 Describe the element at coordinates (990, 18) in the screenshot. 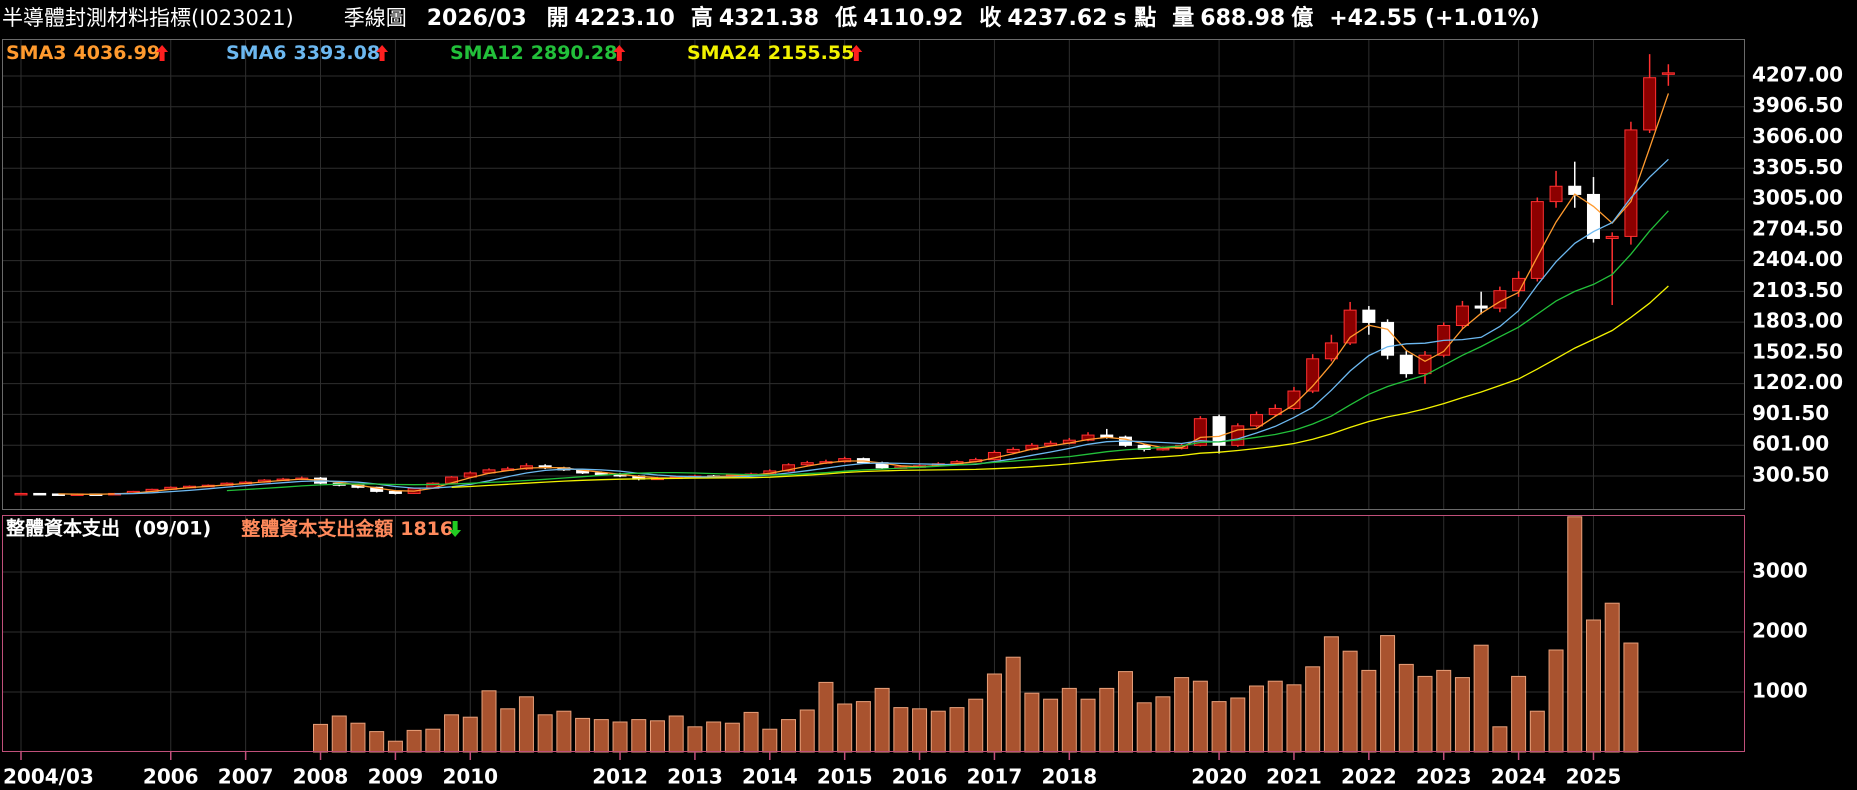

I see `header-label: 收` at that location.